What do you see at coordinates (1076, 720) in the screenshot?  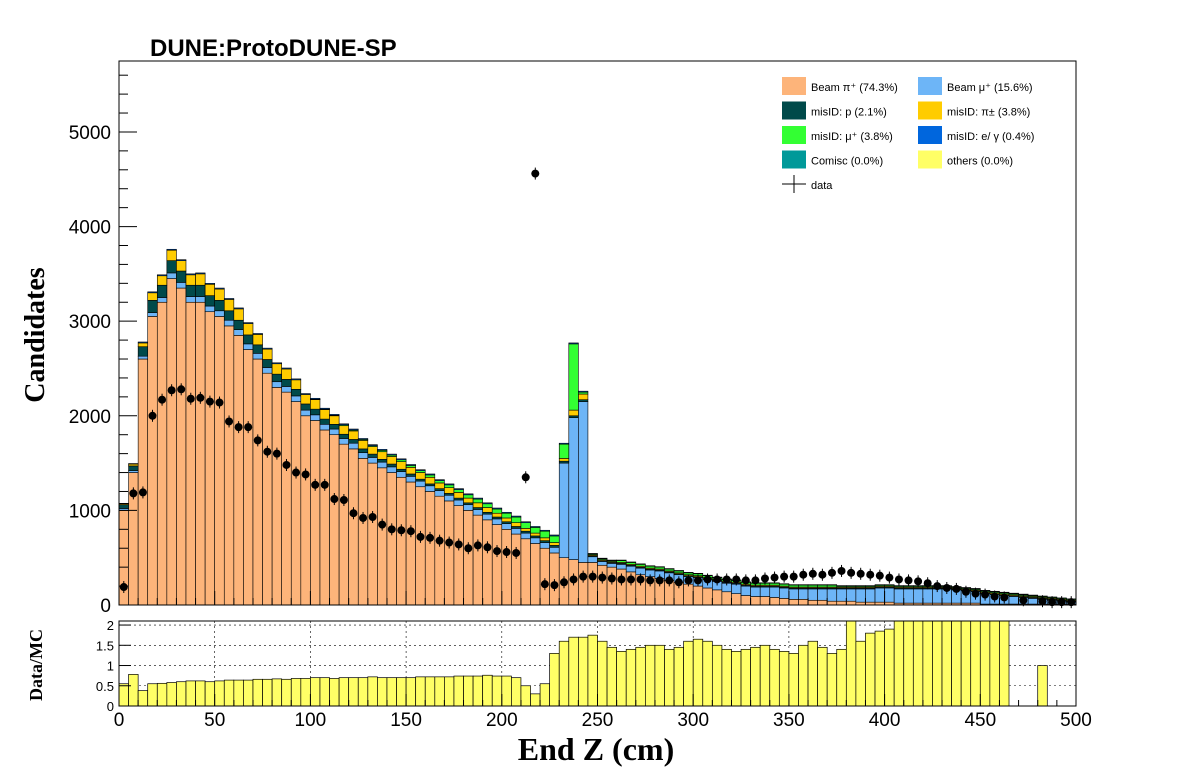 I see `x-tick-label: 500` at bounding box center [1076, 720].